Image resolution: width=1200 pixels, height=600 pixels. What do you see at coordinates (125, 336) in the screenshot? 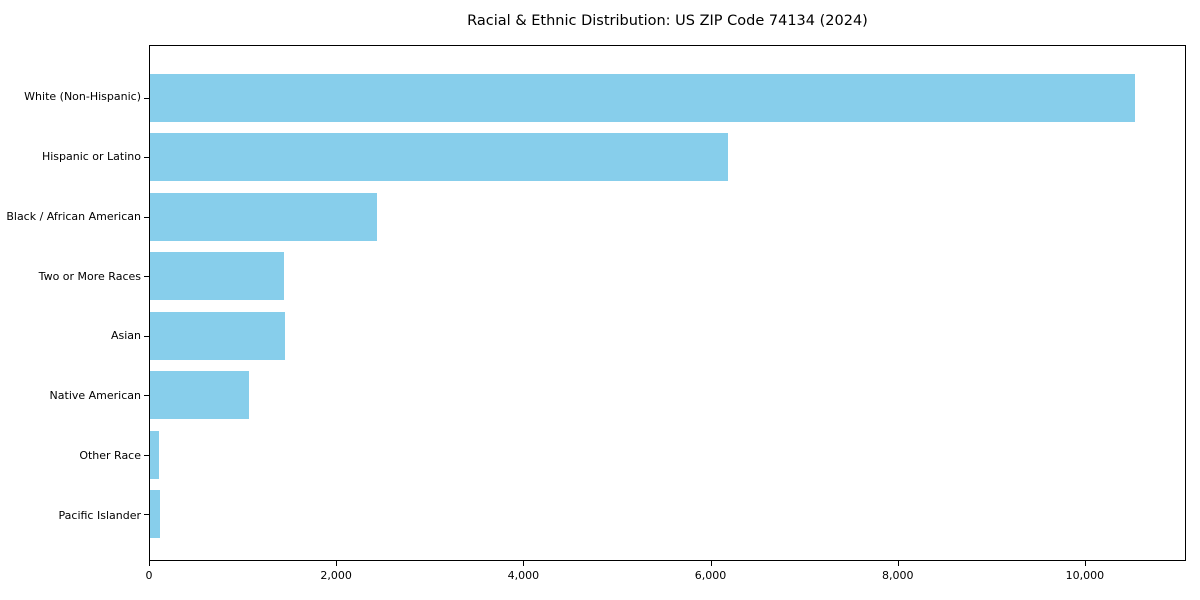
I see `y-axis-label-asian: Asian` at bounding box center [125, 336].